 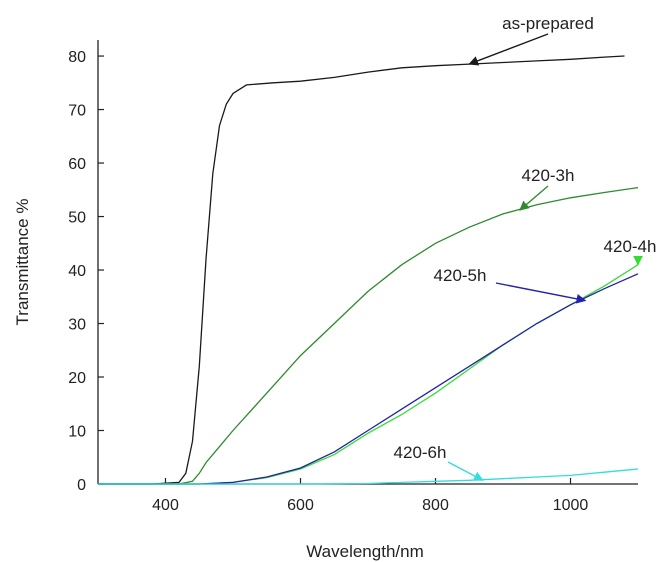 What do you see at coordinates (22, 262) in the screenshot?
I see `y-axis-title: Transmittance %` at bounding box center [22, 262].